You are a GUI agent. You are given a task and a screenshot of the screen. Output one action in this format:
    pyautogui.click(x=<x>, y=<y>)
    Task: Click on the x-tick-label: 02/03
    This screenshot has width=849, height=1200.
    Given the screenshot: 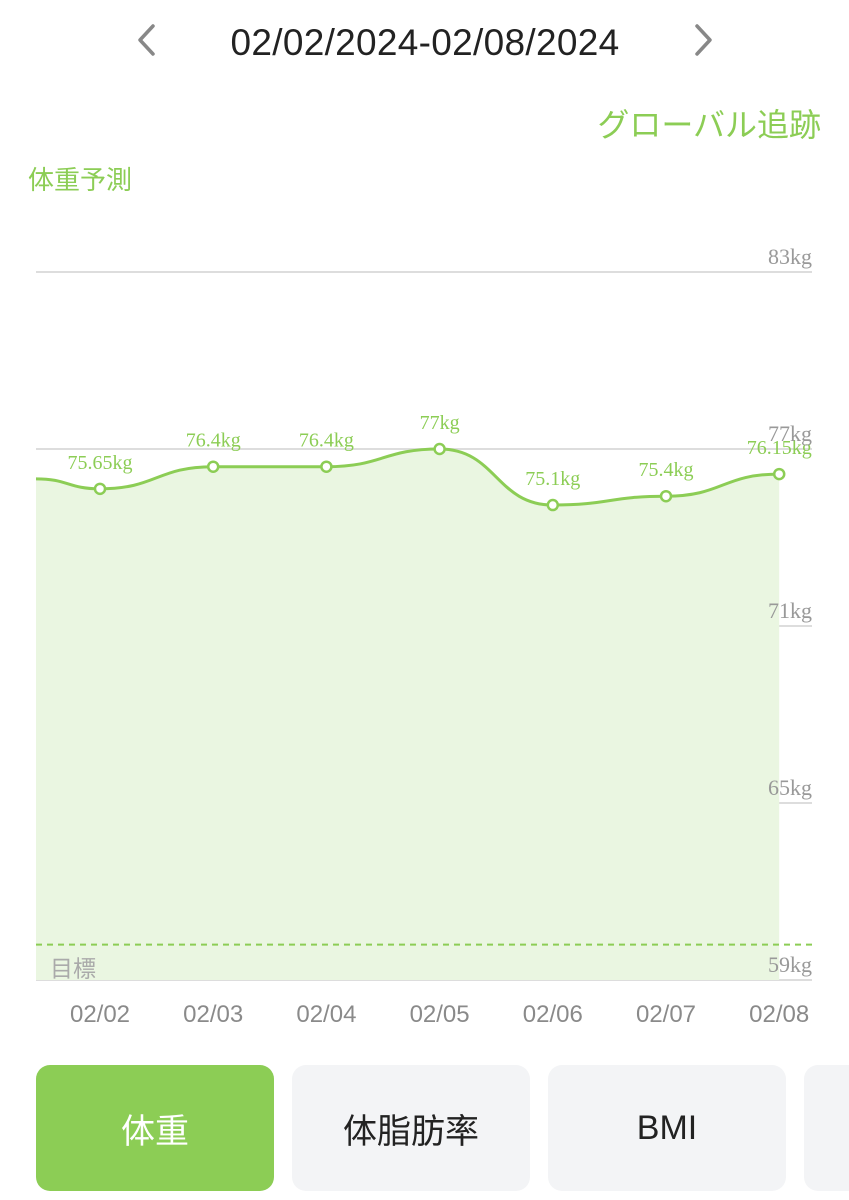 What is the action you would take?
    pyautogui.click(x=213, y=1014)
    